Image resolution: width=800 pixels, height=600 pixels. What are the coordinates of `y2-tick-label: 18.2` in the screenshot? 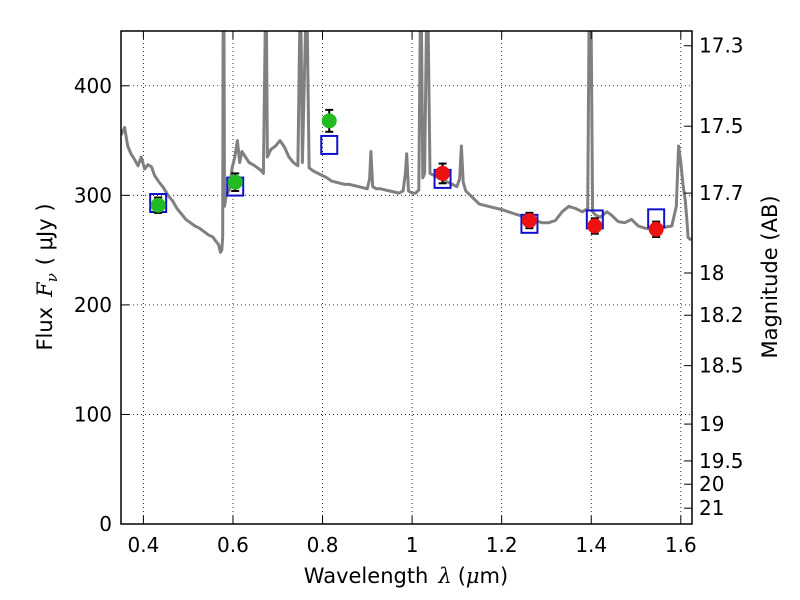 It's located at (721, 315).